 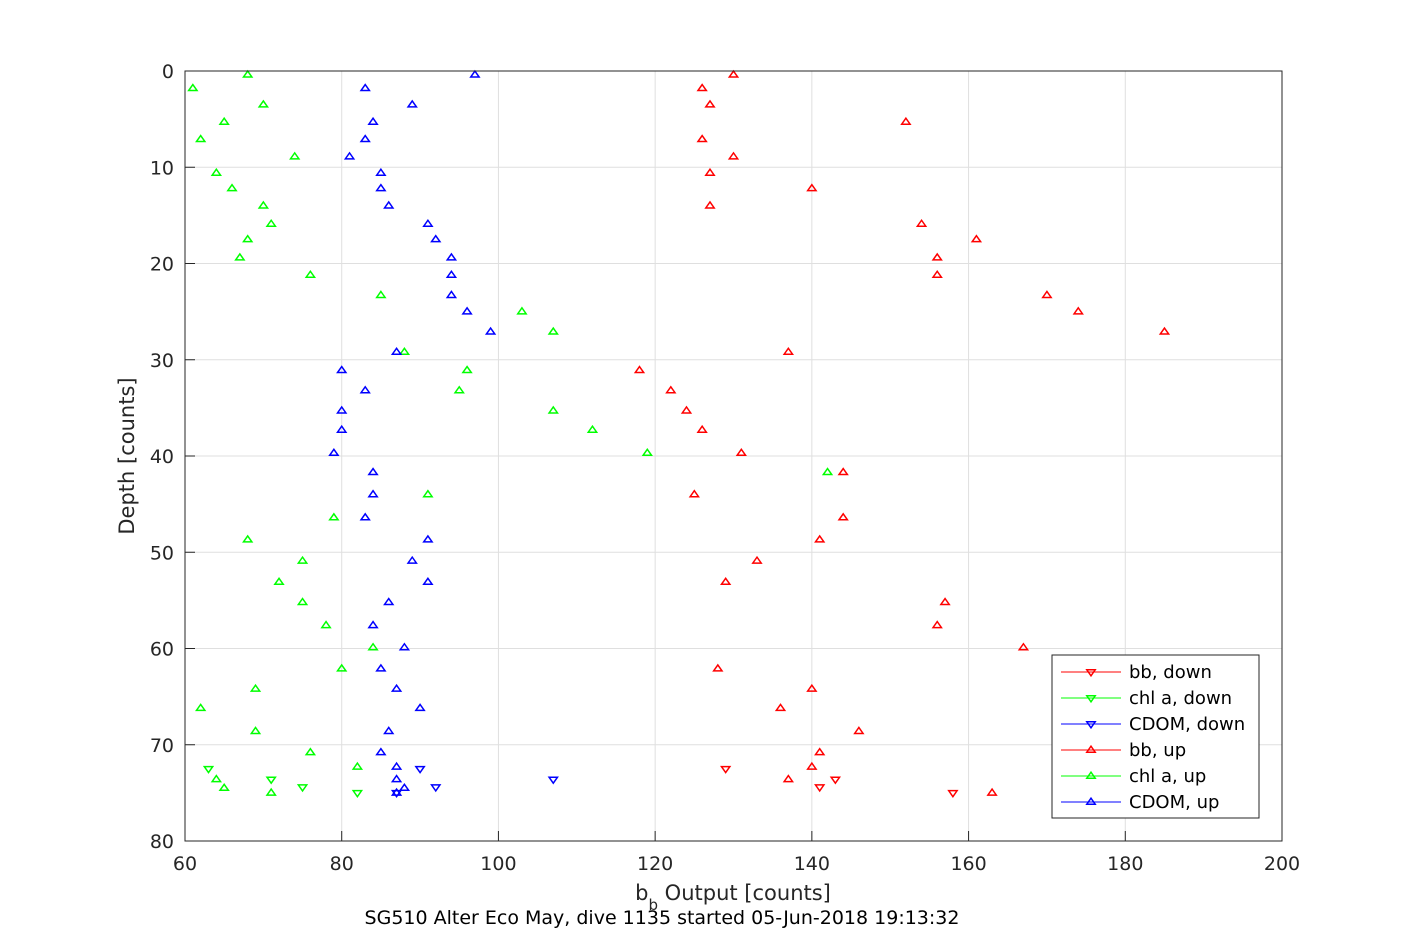 I want to click on legend-box, so click(x=1155, y=736).